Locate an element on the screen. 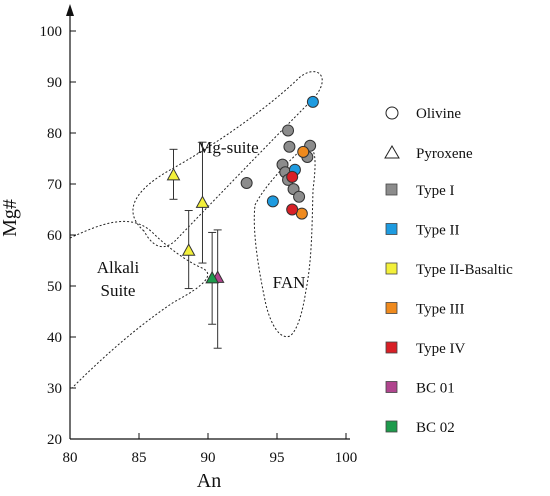 Image resolution: width=550 pixels, height=496 pixels. mg-suite-boundary is located at coordinates (227, 159).